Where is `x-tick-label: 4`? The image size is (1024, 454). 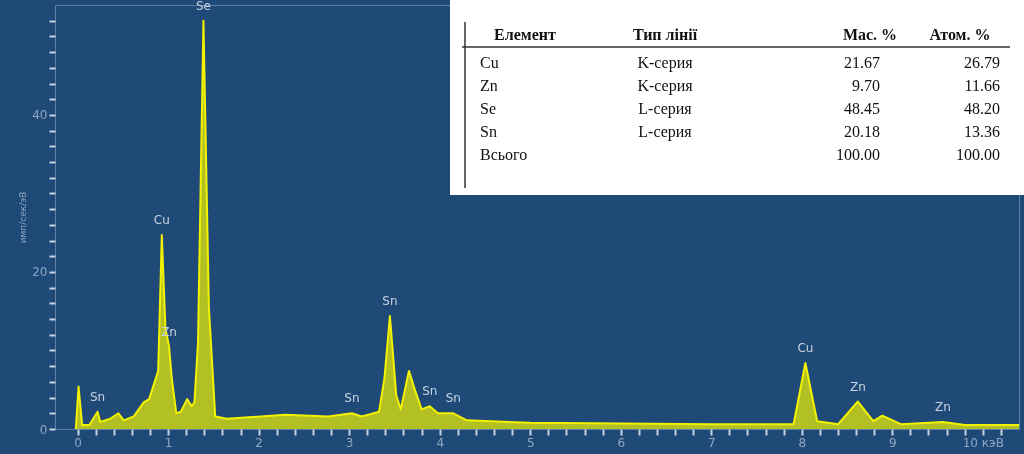
x-tick-label: 4 is located at coordinates (440, 442).